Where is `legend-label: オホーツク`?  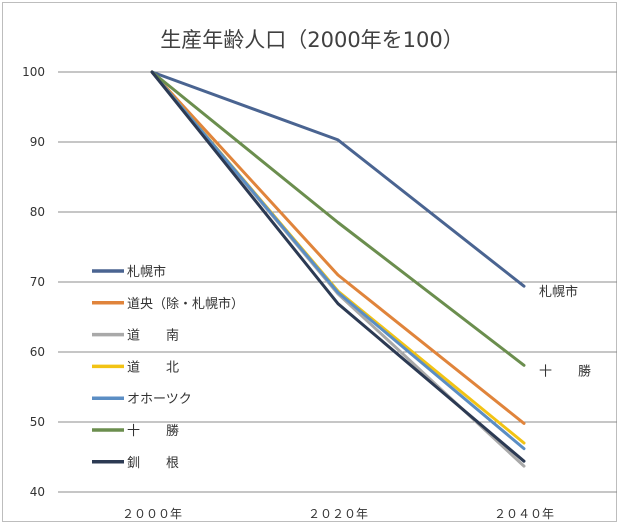
legend-label: オホーツク is located at coordinates (159, 399).